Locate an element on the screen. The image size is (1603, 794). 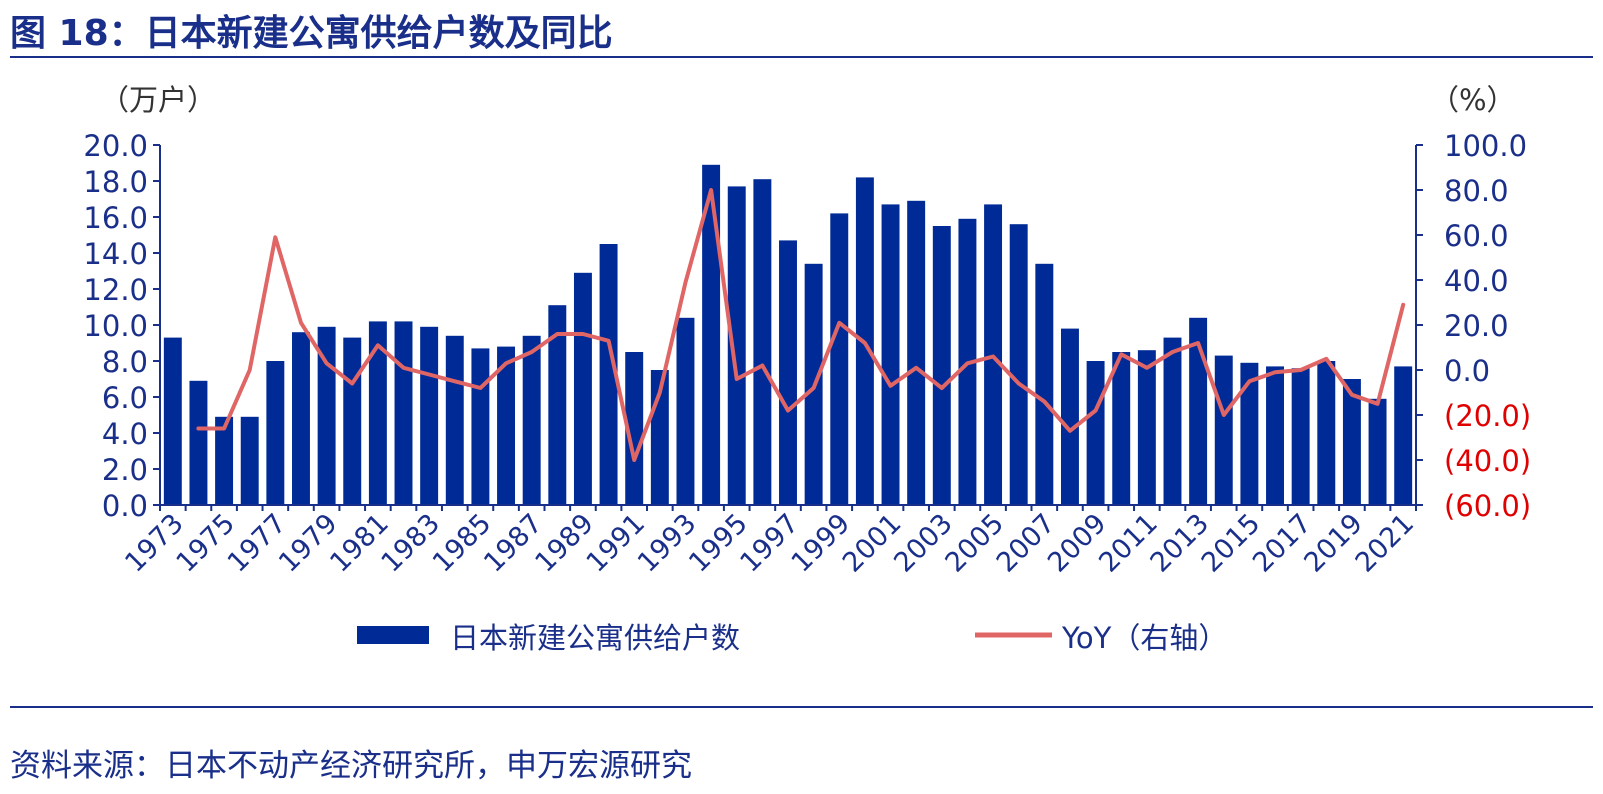
left-tick-label: 20.0 is located at coordinates (115, 146).